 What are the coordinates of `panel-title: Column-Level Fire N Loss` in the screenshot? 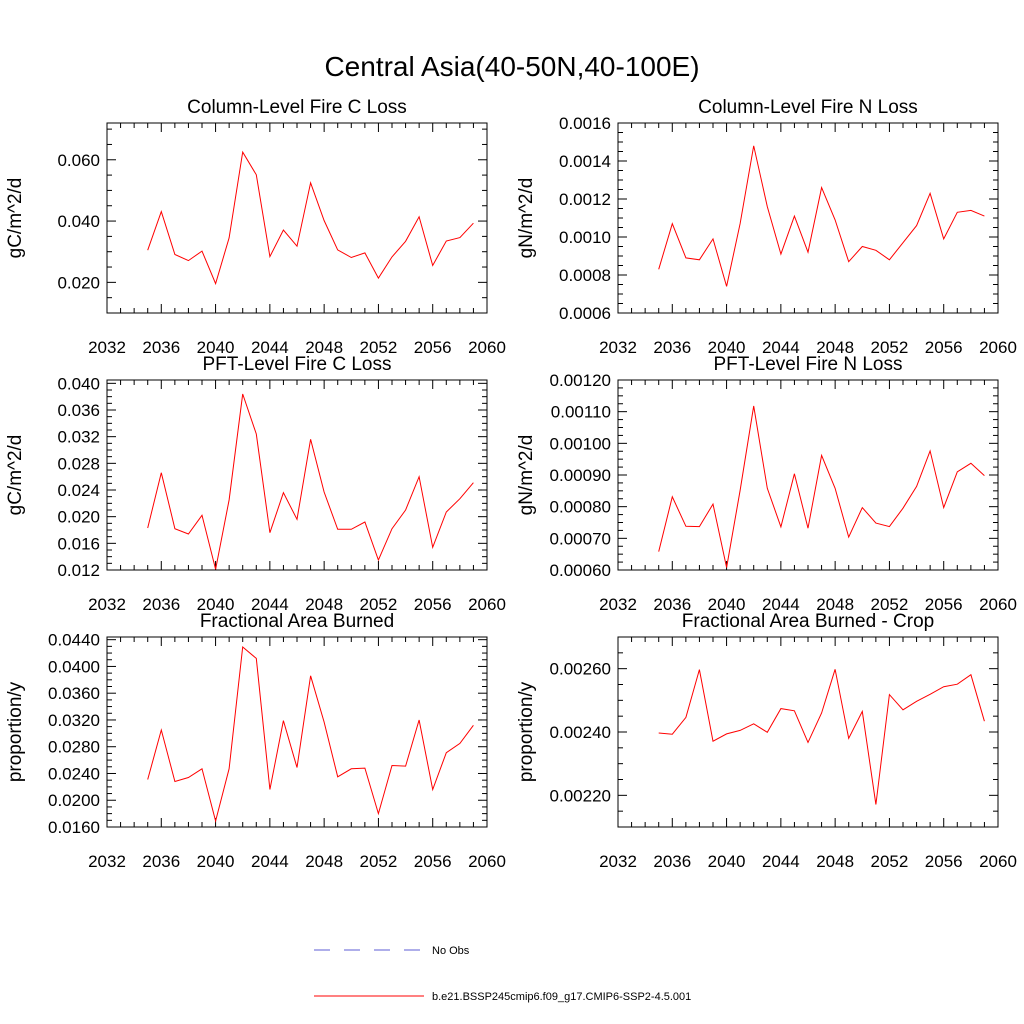 It's located at (808, 107).